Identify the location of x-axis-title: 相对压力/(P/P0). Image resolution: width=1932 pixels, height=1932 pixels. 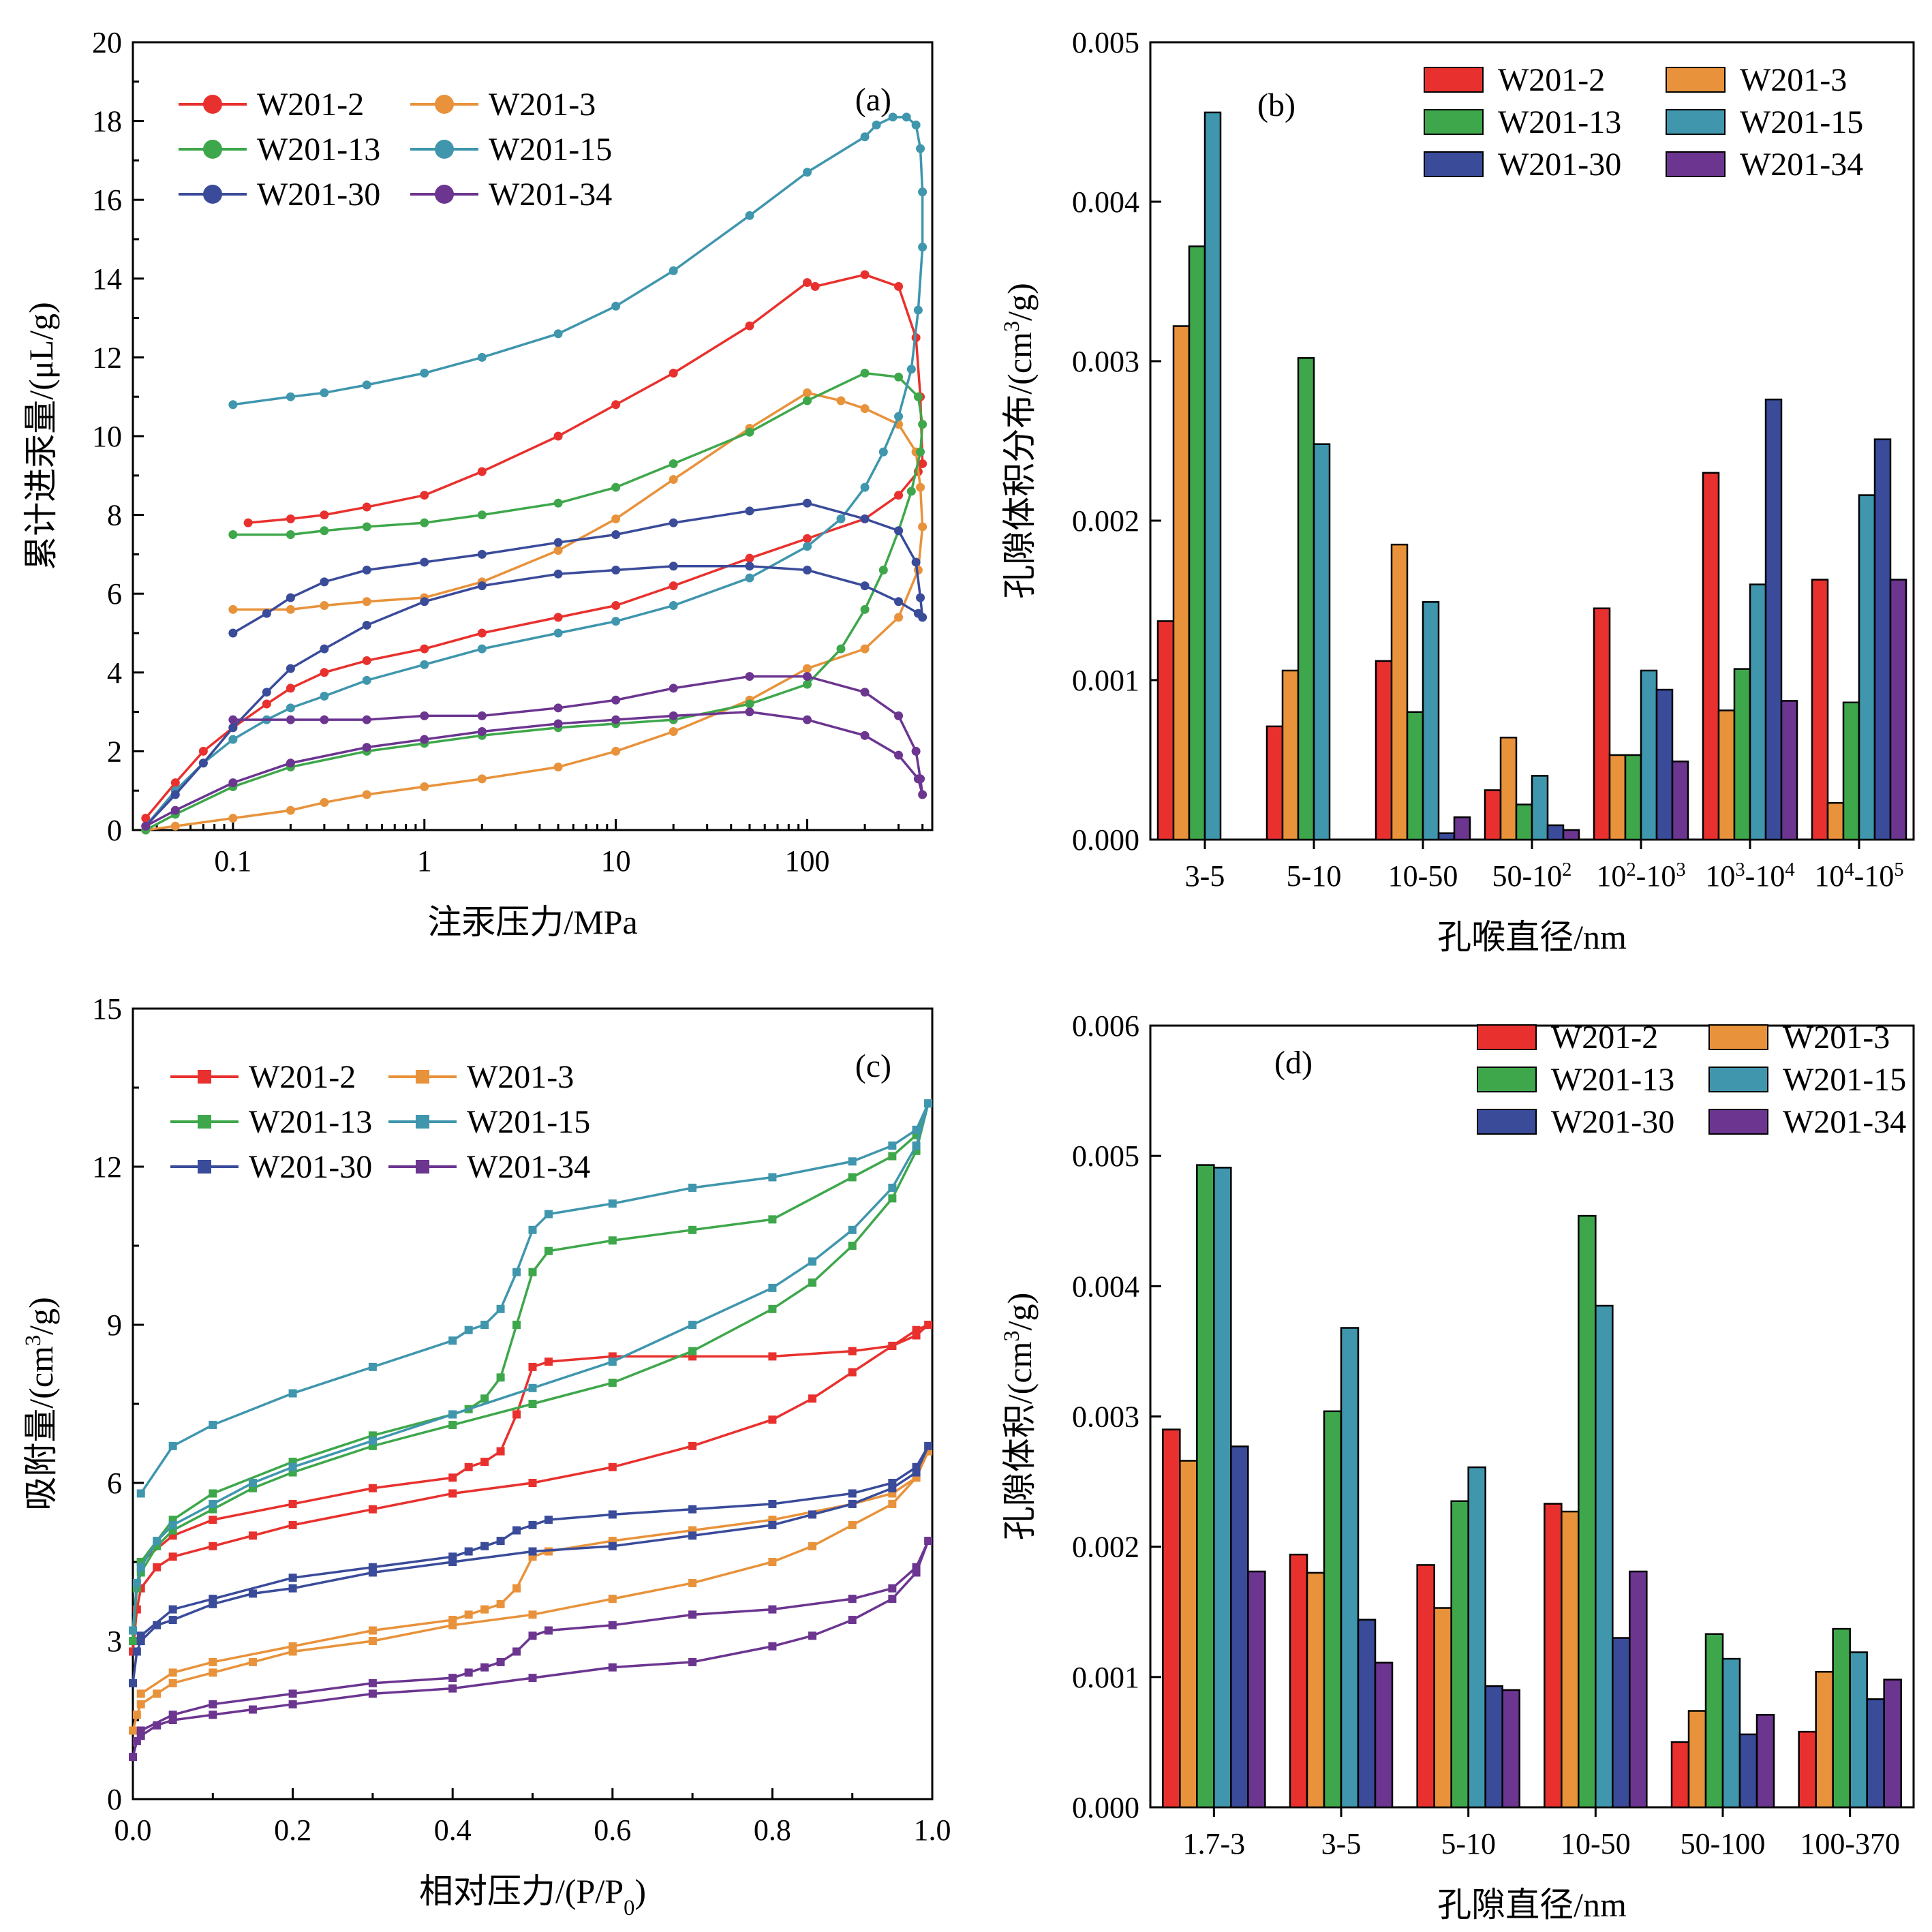
(532, 1896).